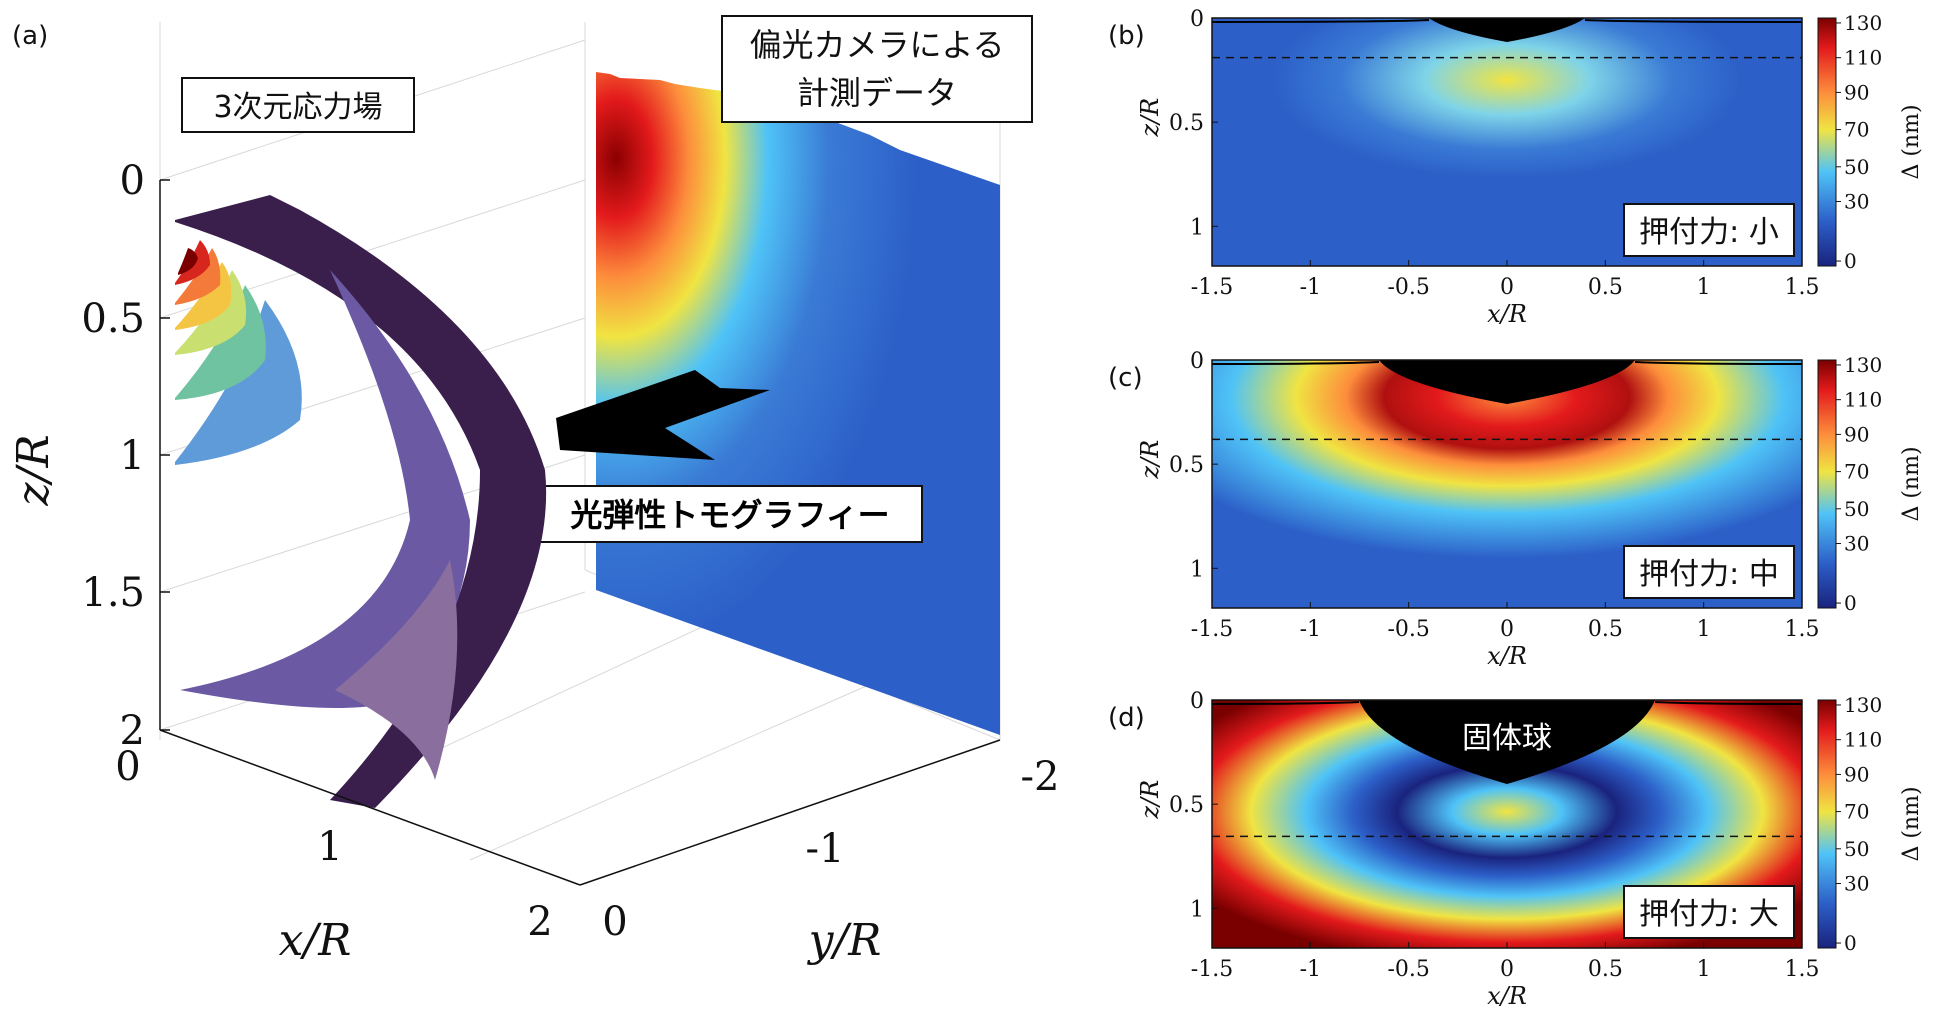  What do you see at coordinates (1126, 718) in the screenshot?
I see `panel-label: (d)` at bounding box center [1126, 718].